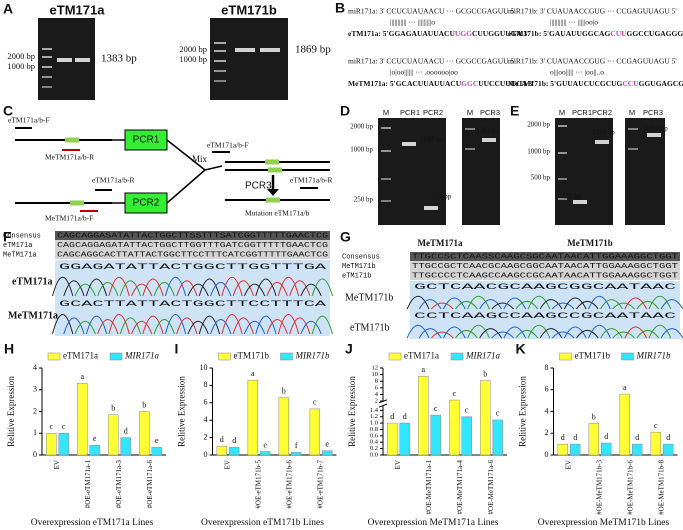 The height and width of the screenshot is (530, 683). I want to click on gel-title: eTM171b, so click(249, 9).